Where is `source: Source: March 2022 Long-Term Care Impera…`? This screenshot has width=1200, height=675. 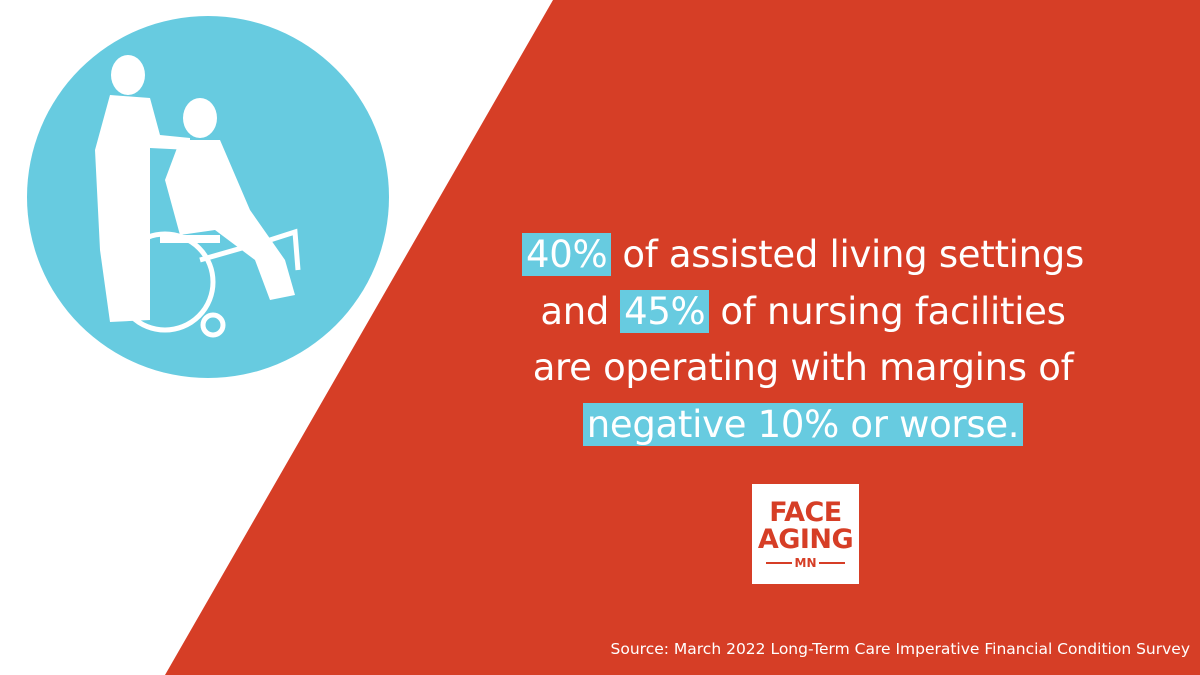 source: Source: March 2022 Long-Term Care Impera… is located at coordinates (900, 649).